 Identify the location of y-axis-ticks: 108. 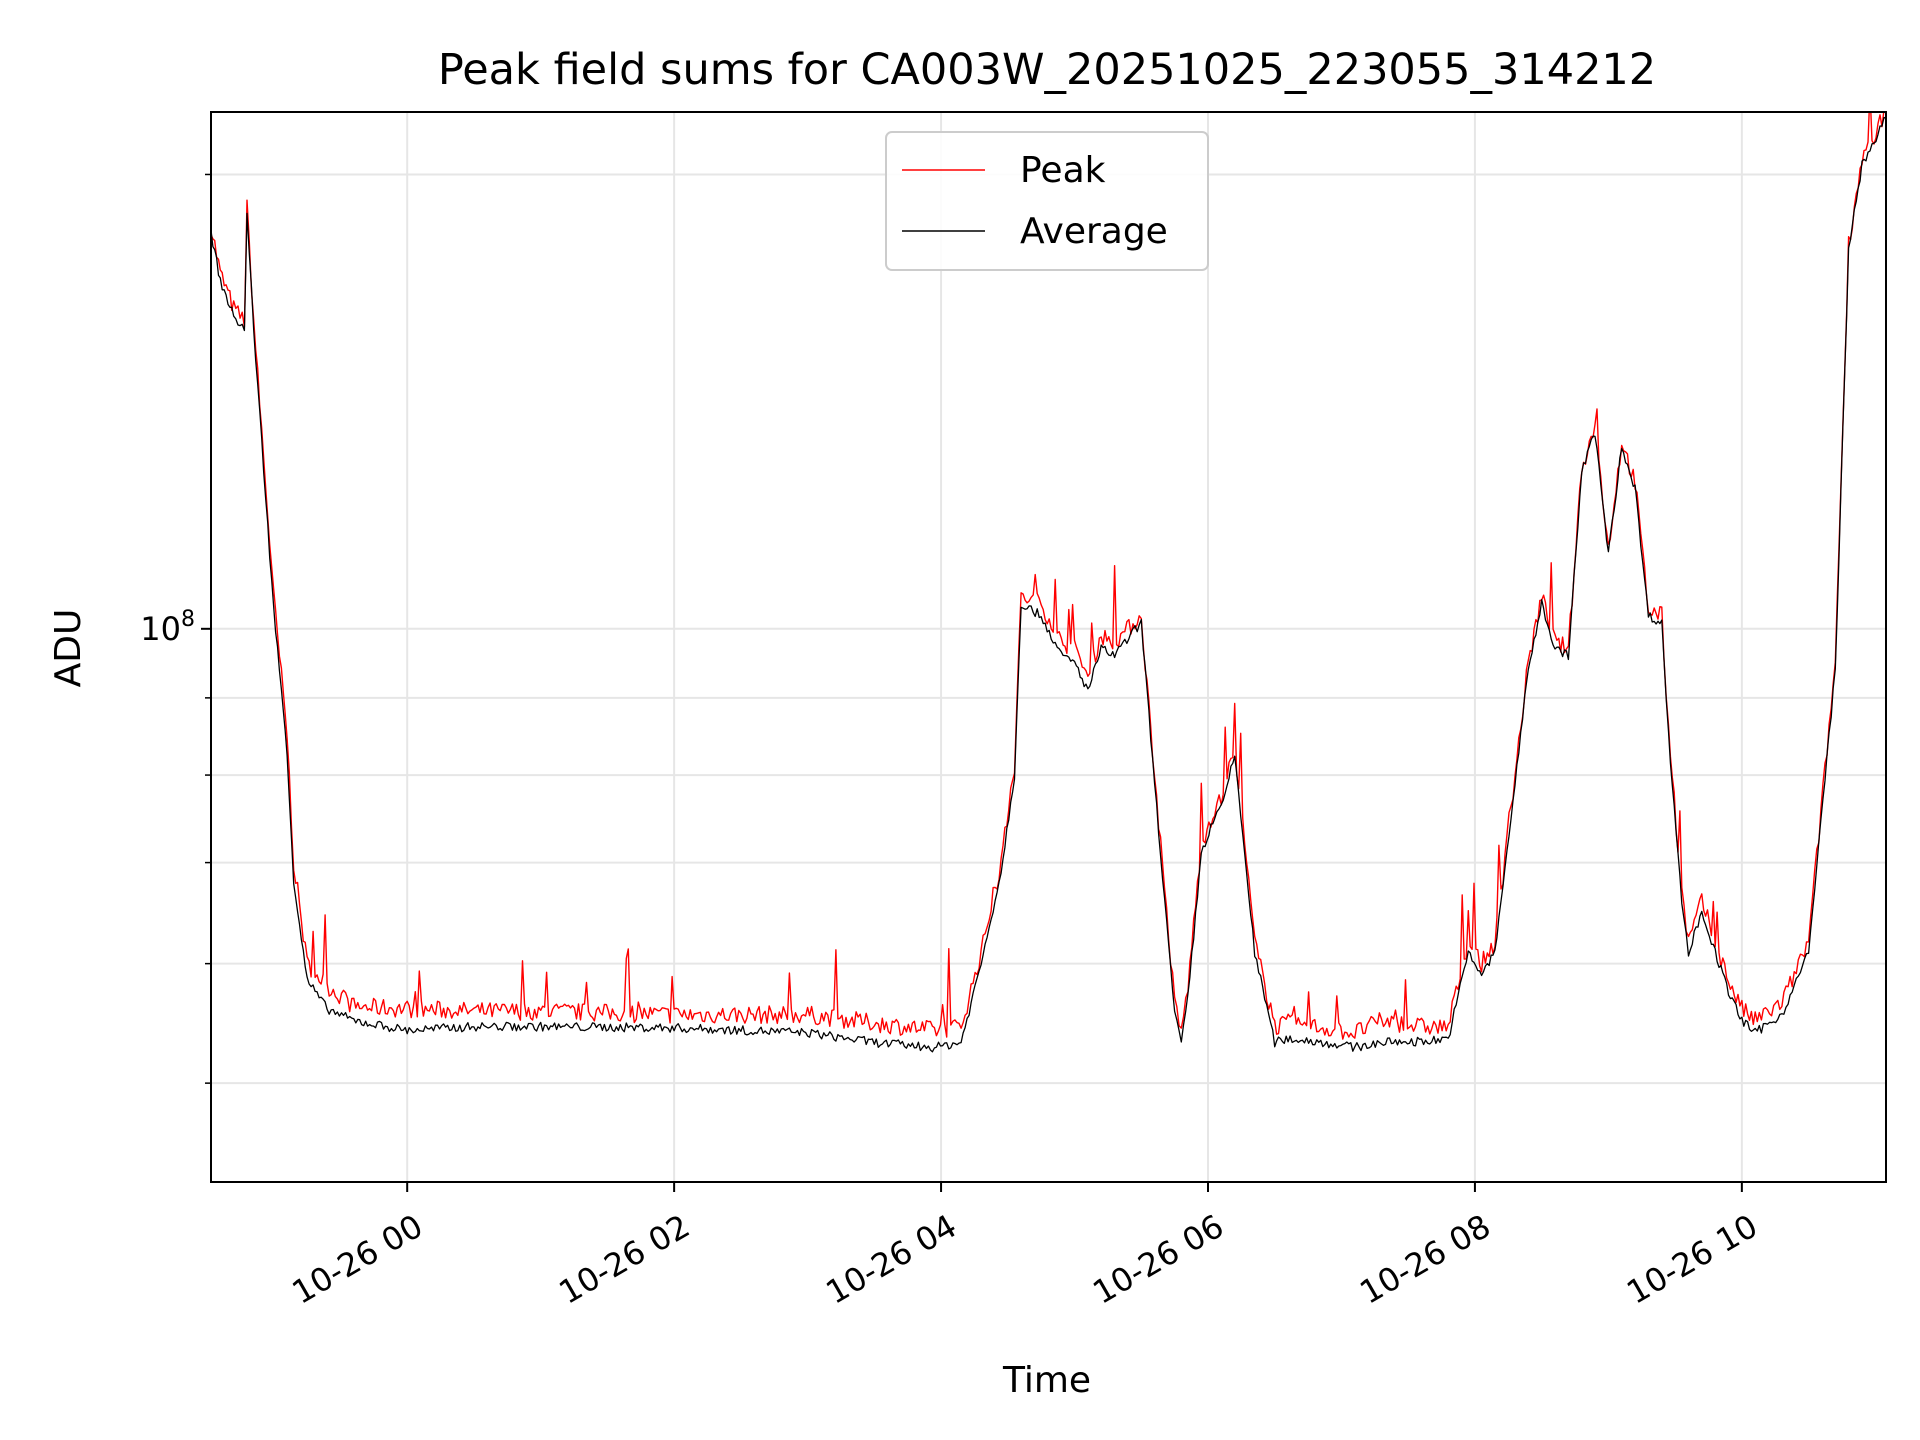
(175, 628).